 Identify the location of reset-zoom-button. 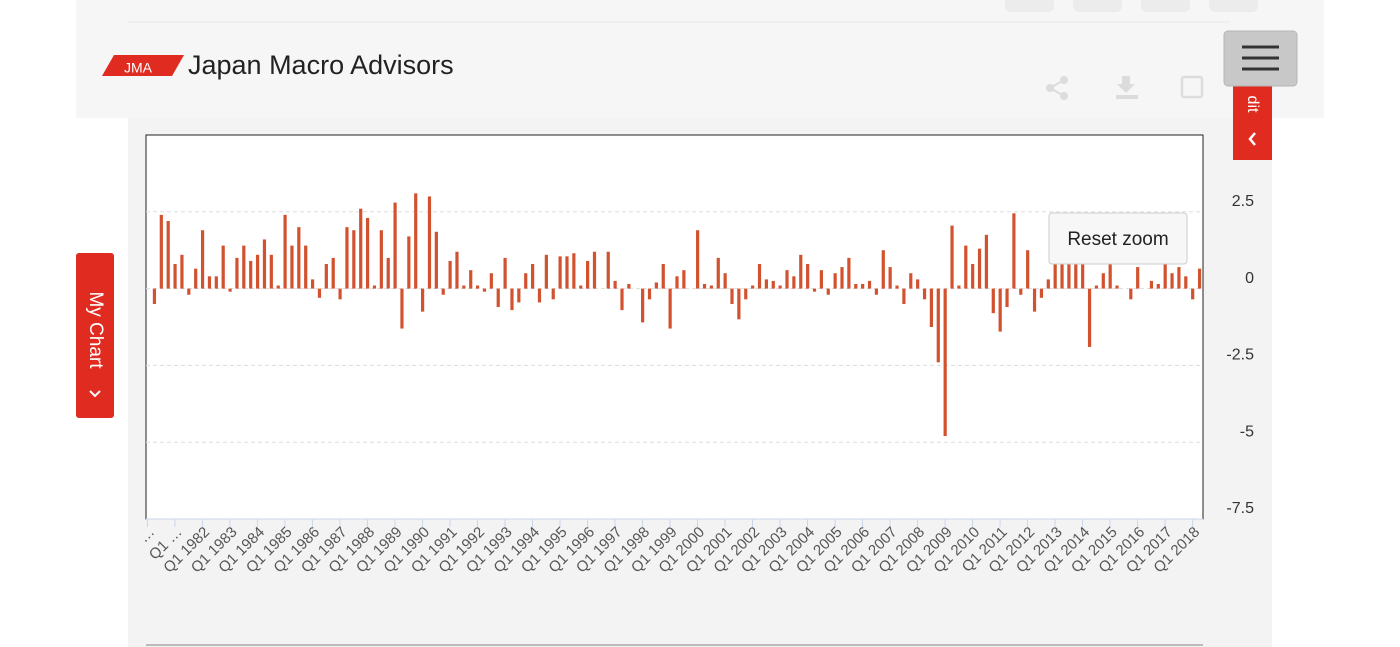
(1118, 238).